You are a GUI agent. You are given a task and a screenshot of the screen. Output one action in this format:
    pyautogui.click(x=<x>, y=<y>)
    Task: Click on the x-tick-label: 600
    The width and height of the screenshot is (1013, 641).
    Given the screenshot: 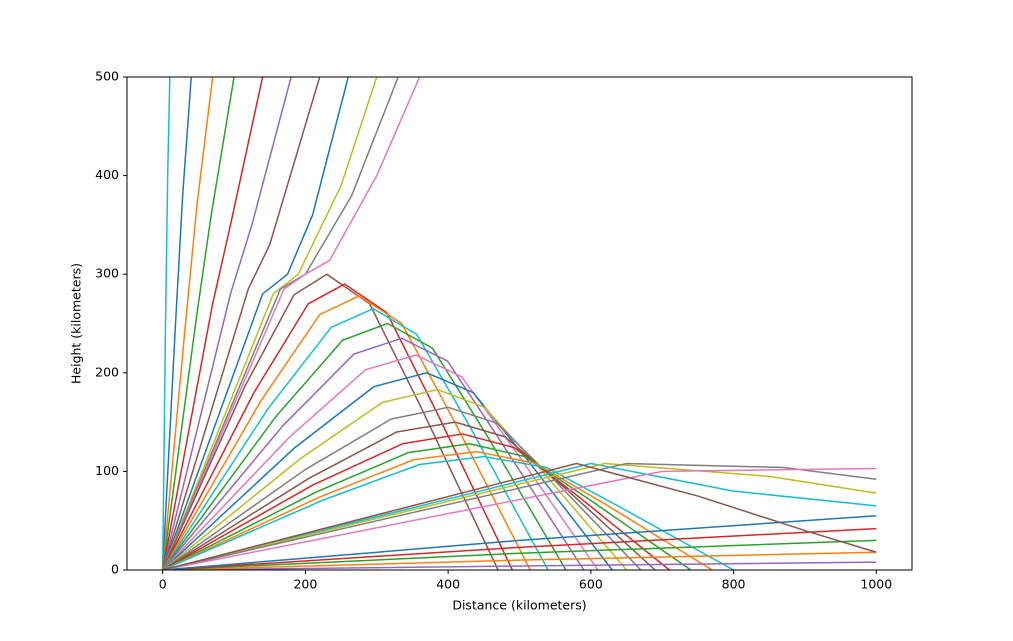 What is the action you would take?
    pyautogui.click(x=591, y=584)
    